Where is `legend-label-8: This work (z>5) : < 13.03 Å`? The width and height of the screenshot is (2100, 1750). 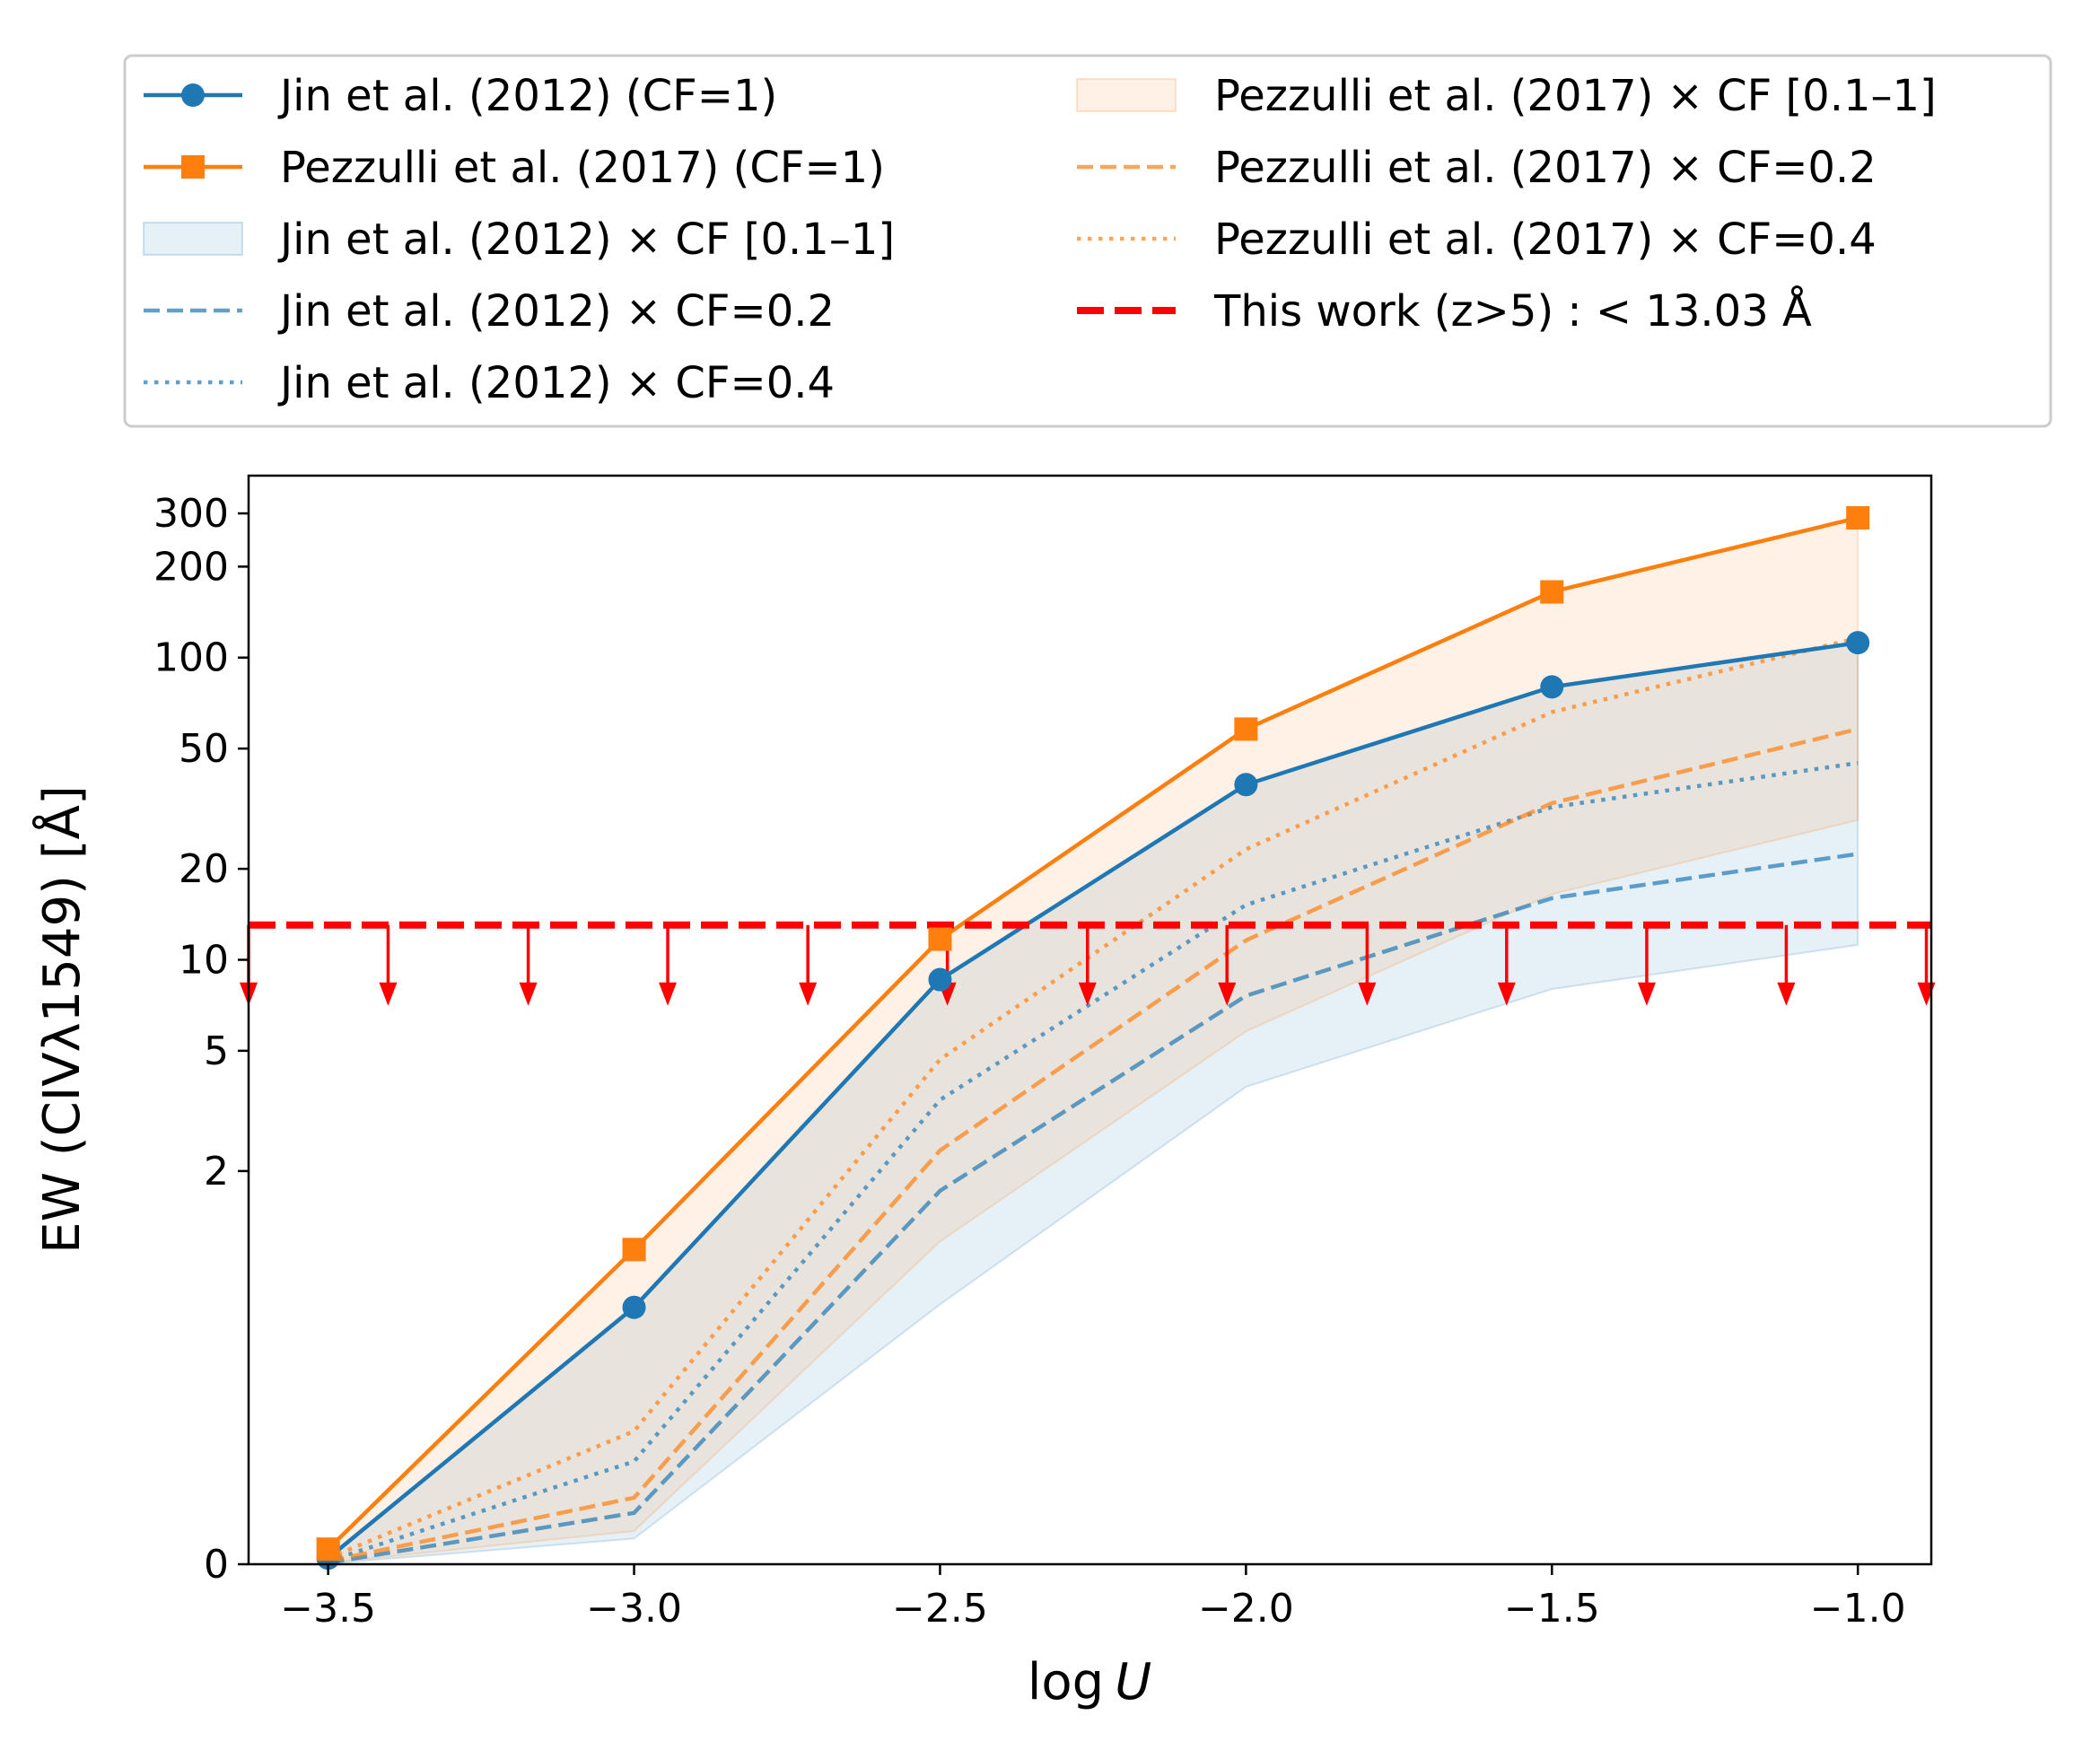 legend-label-8: This work (z>5) : < 13.03 Å is located at coordinates (1512, 311).